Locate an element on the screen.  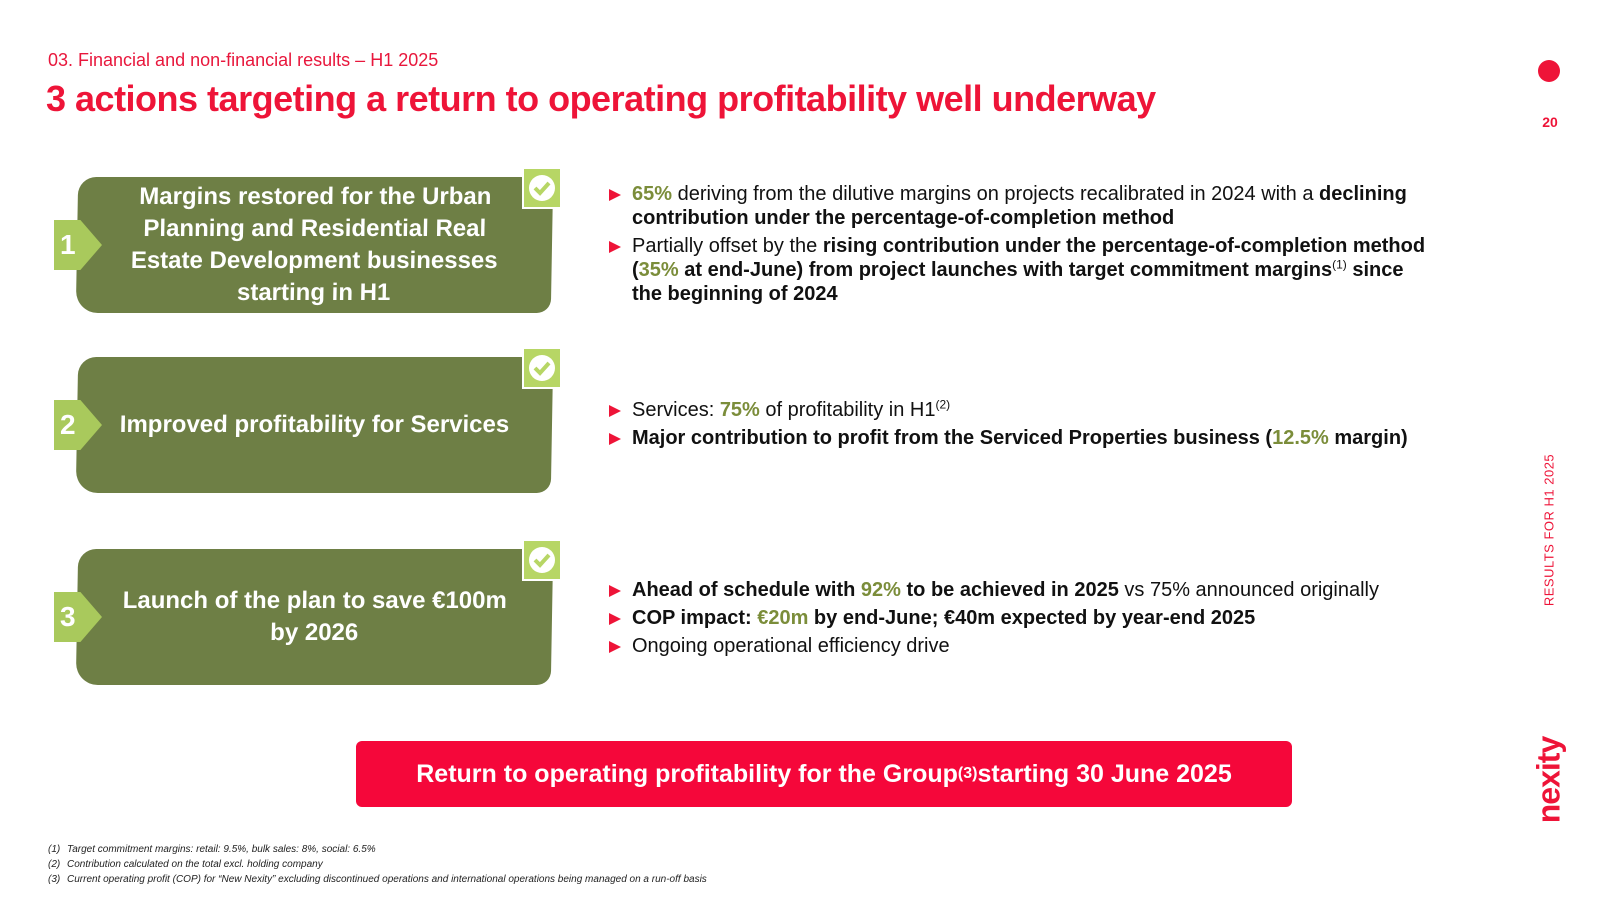
footnote-marker: (2) is located at coordinates (54, 864).